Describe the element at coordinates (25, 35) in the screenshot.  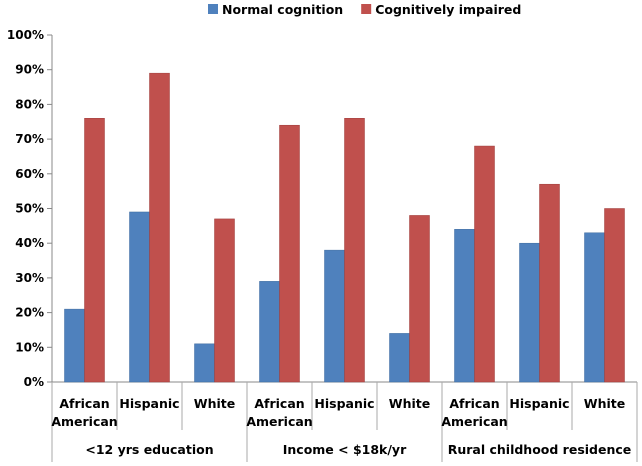
I see `y-tick-label: 100%` at that location.